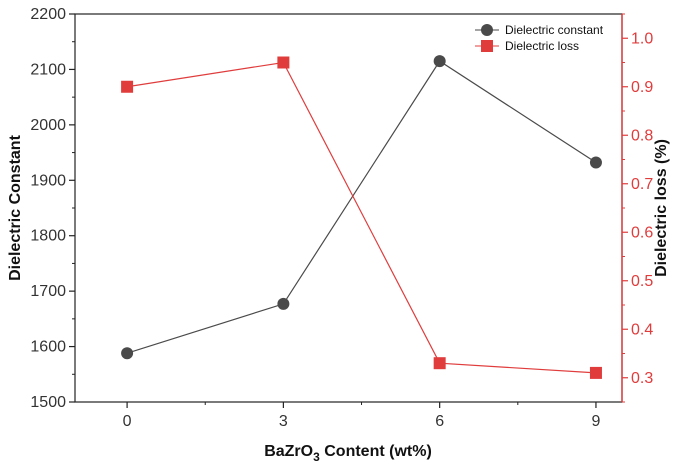 The image size is (681, 465). Describe the element at coordinates (316, 457) in the screenshot. I see `x-axis-title-subscript: 3` at that location.